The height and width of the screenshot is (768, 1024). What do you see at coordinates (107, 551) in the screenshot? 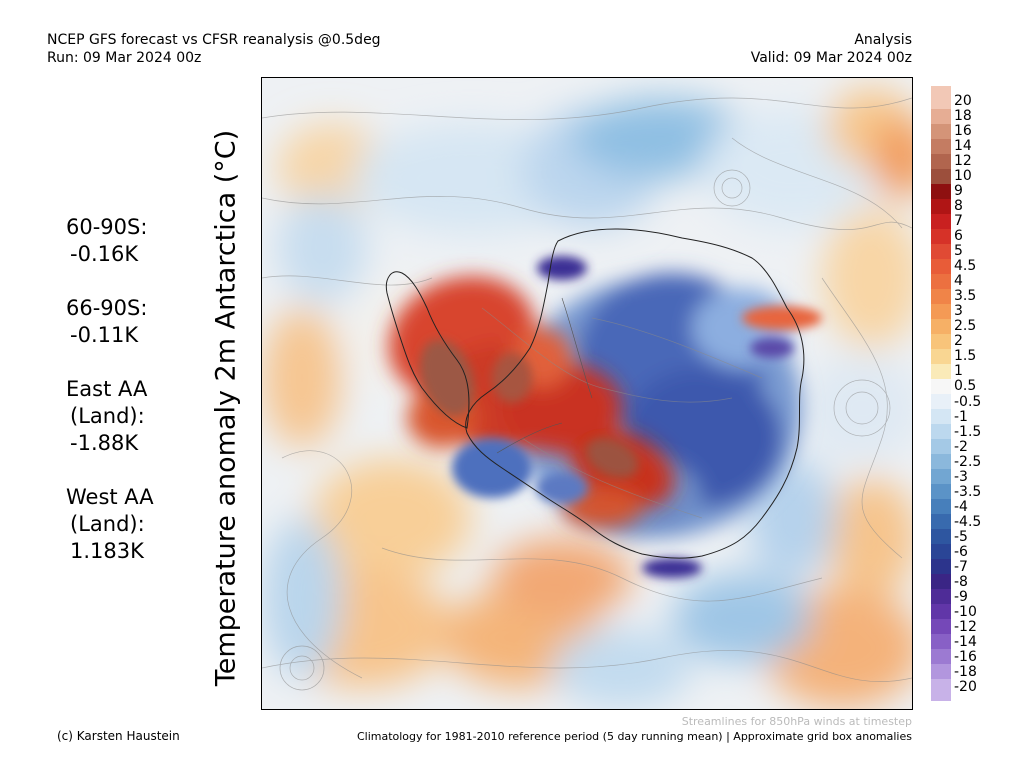
I see `stat-value: 1.183K` at bounding box center [107, 551].